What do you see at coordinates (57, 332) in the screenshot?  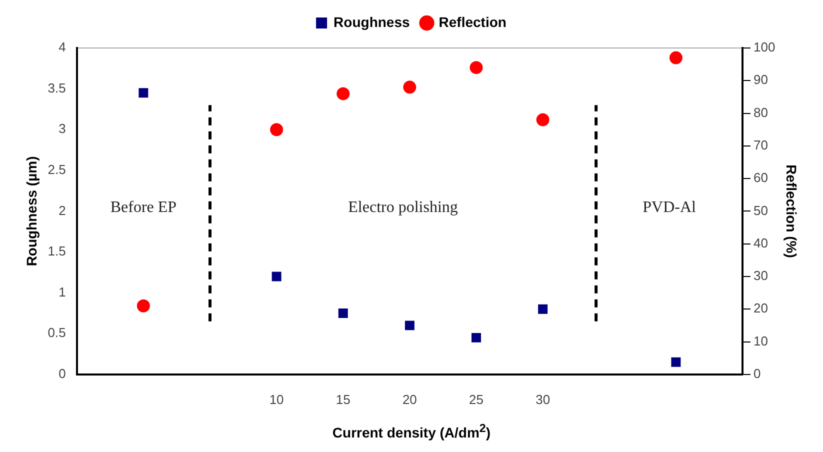 I see `y-tick-label: 0.5` at bounding box center [57, 332].